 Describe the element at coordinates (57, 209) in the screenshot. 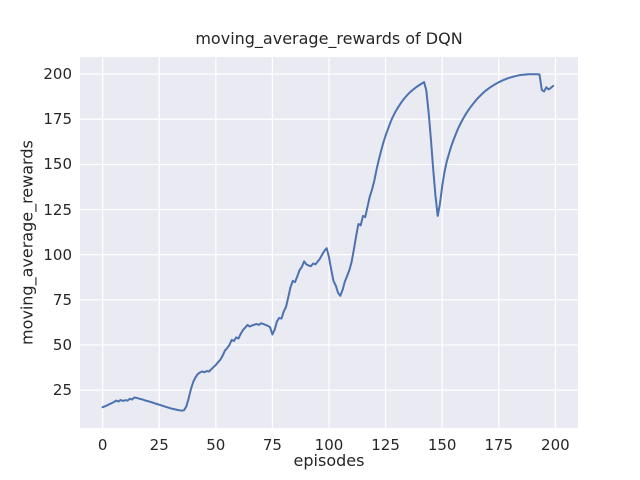

I see `y-tick-label: 125` at that location.